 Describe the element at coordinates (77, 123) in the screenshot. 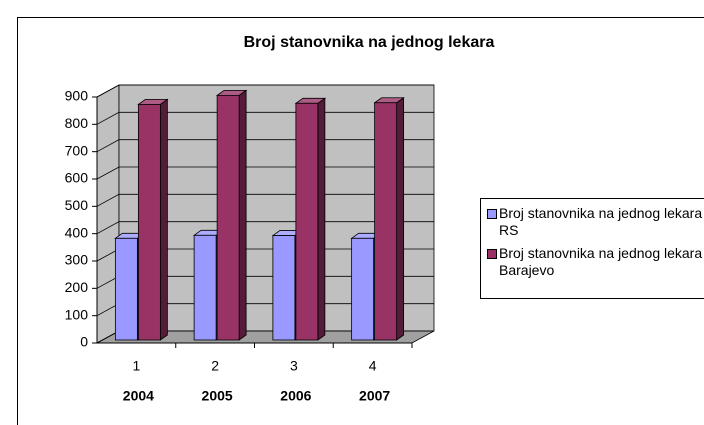

I see `y-tick-label: 800` at that location.